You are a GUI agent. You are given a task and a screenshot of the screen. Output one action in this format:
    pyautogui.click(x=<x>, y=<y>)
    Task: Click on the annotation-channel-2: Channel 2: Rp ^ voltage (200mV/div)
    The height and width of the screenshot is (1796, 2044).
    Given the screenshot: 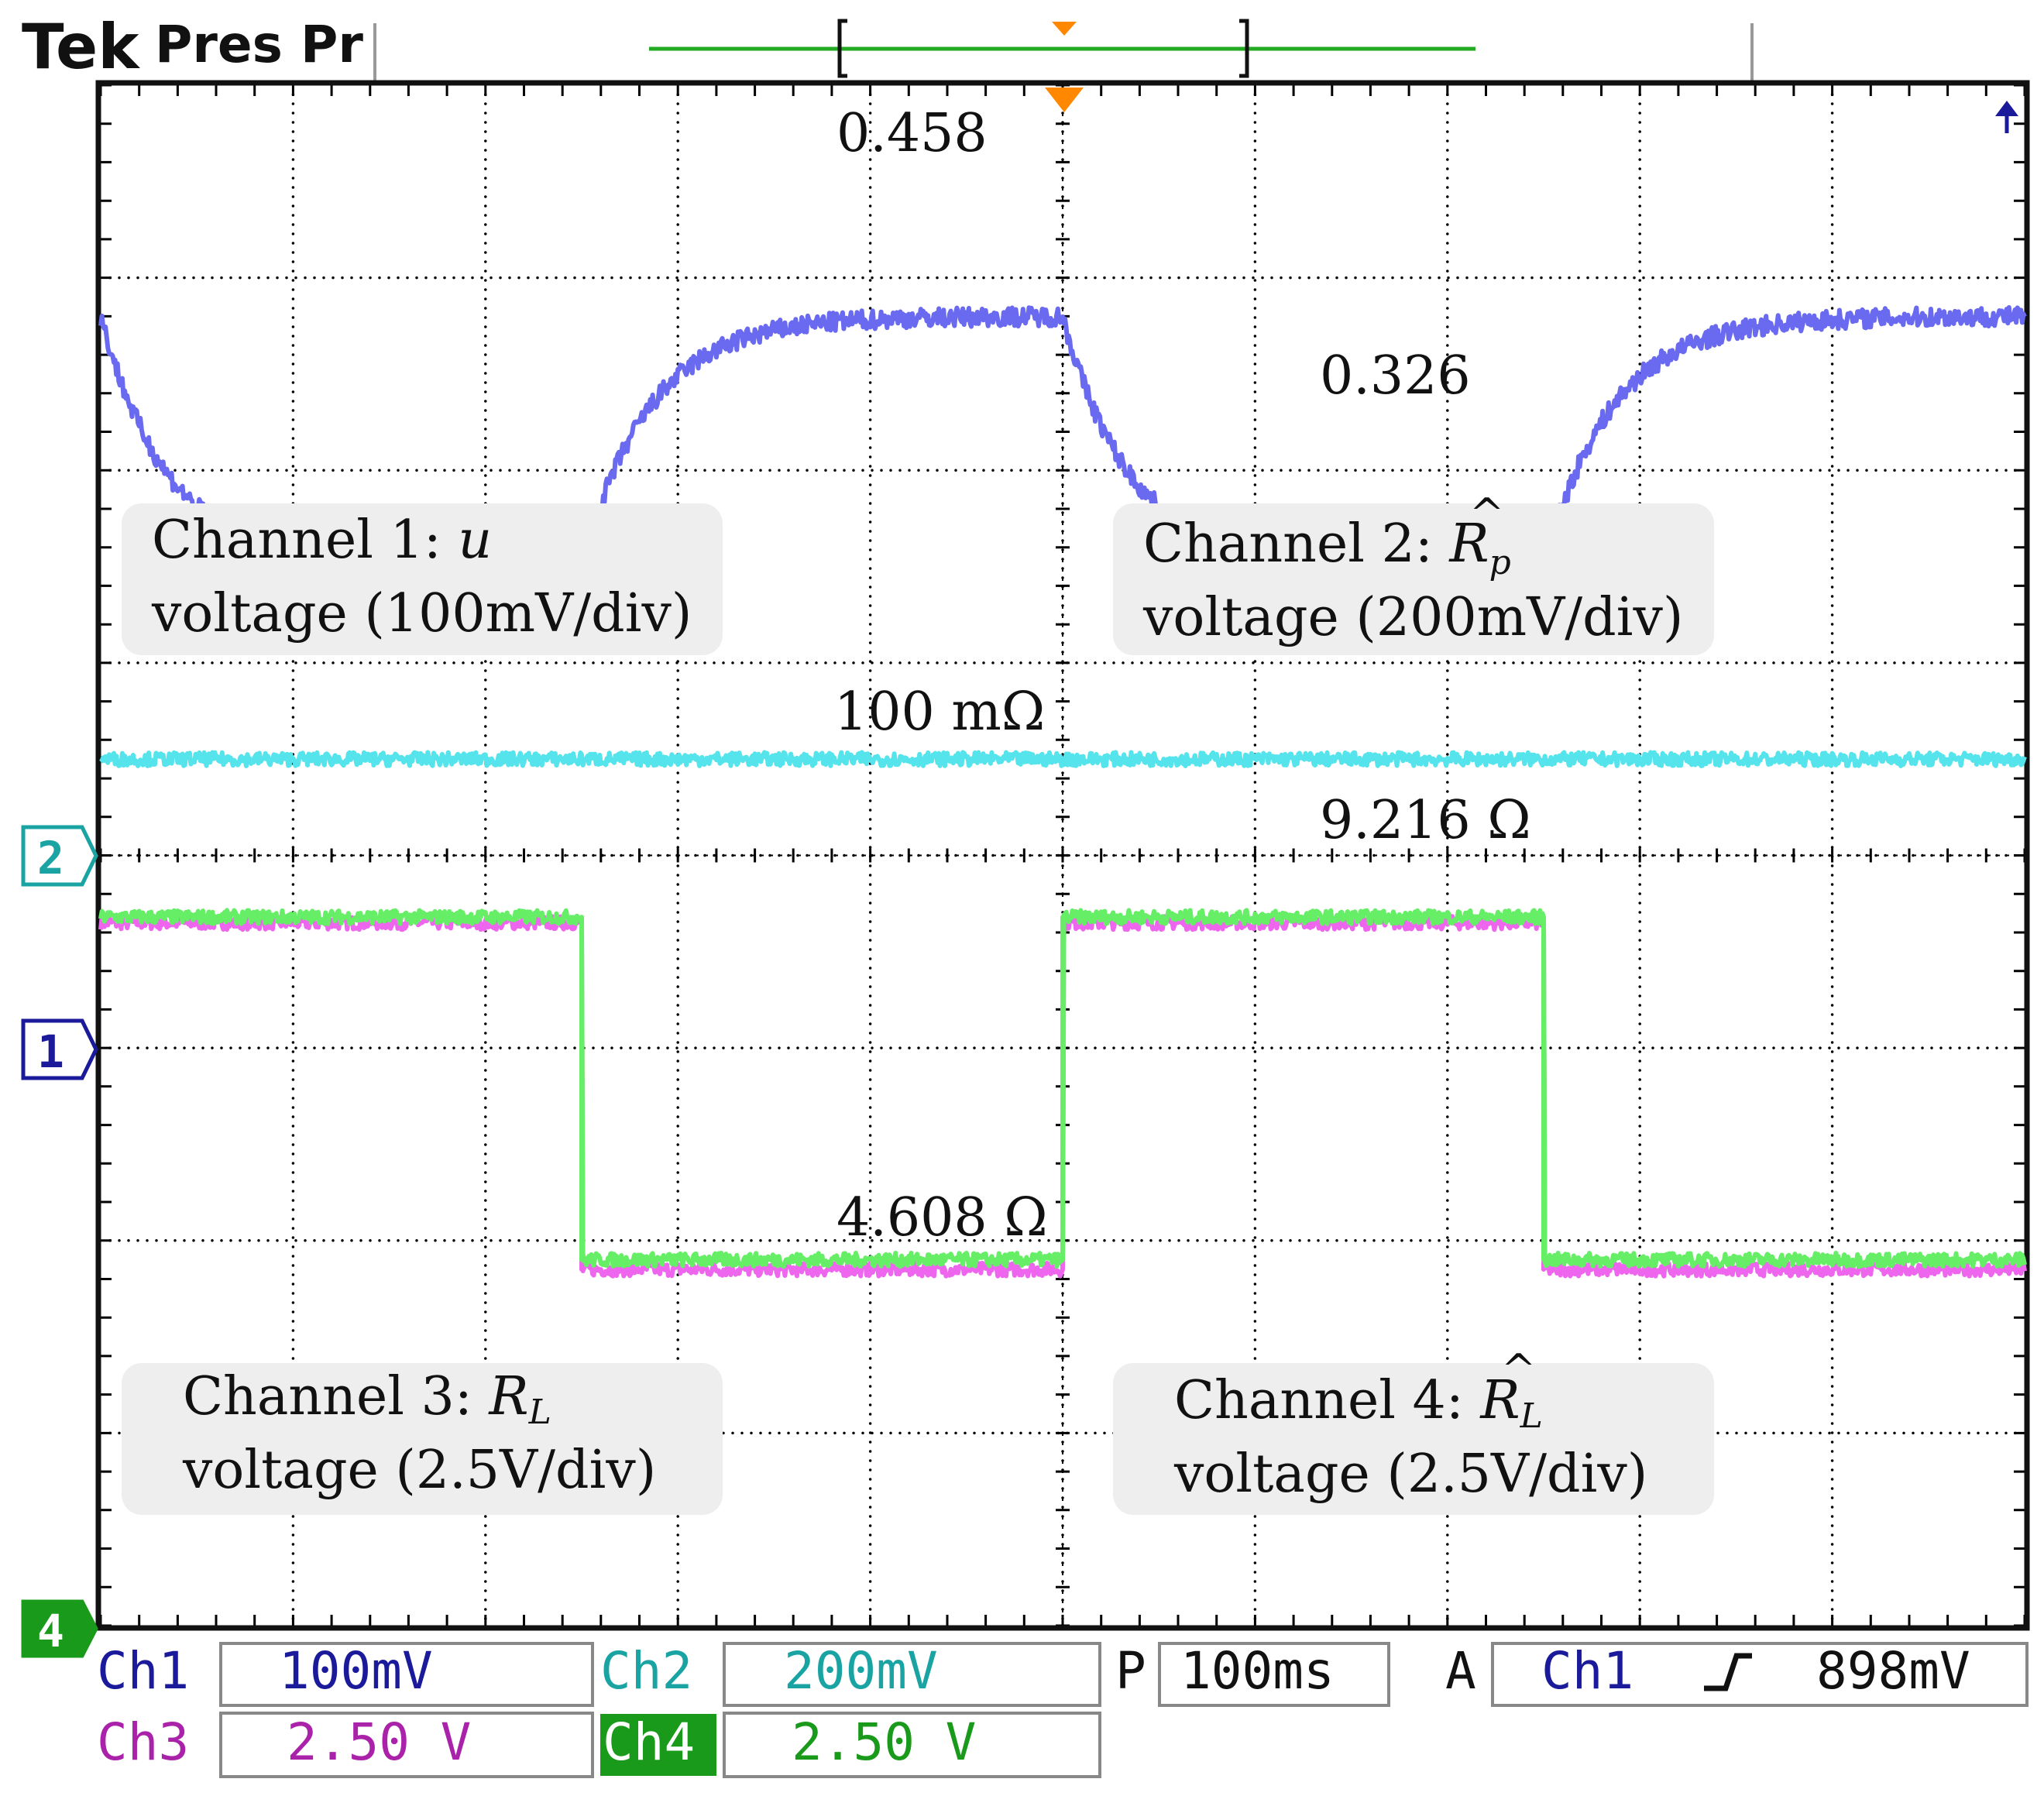 What is the action you would take?
    pyautogui.click(x=1413, y=572)
    